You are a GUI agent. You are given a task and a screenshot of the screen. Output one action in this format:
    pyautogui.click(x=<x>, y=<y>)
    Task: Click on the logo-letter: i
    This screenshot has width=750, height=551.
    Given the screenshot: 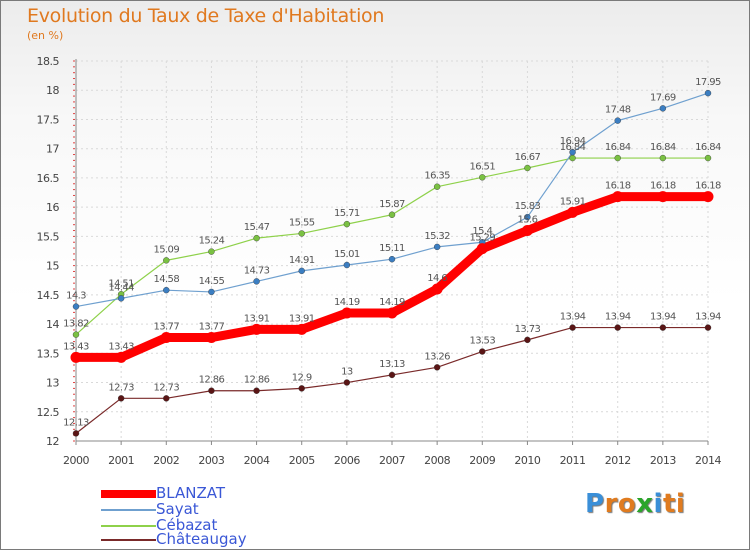 What is the action you would take?
    pyautogui.click(x=680, y=504)
    